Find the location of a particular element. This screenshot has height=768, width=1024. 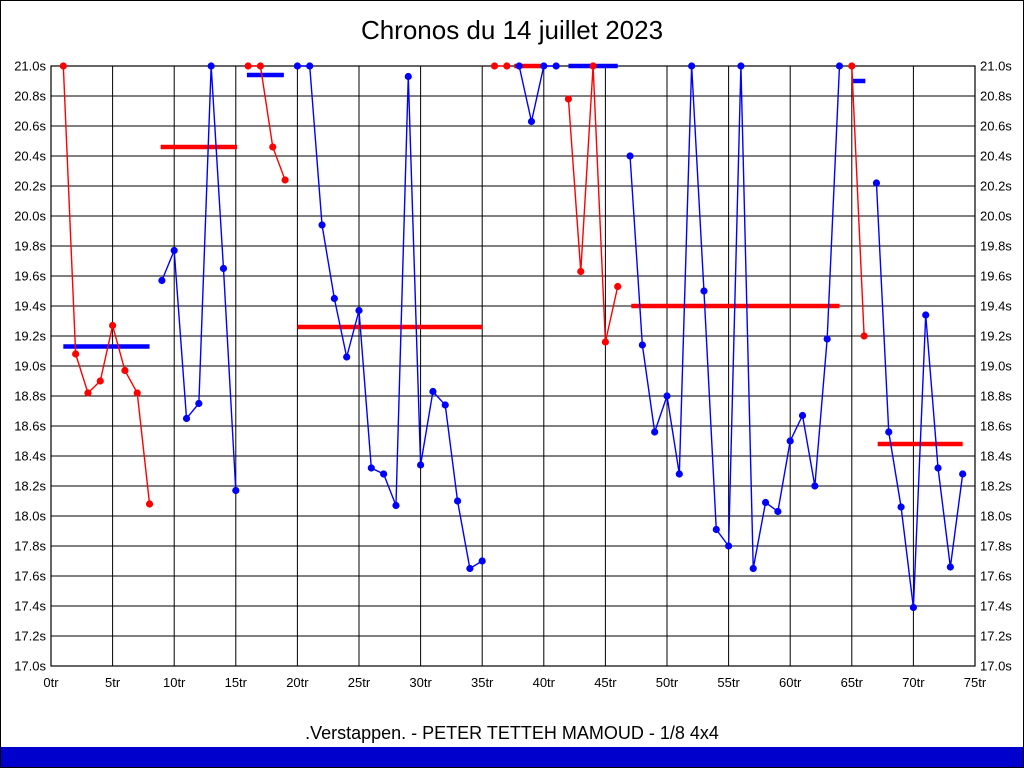

y-tick-label-right: 18.0s is located at coordinates (996, 516).